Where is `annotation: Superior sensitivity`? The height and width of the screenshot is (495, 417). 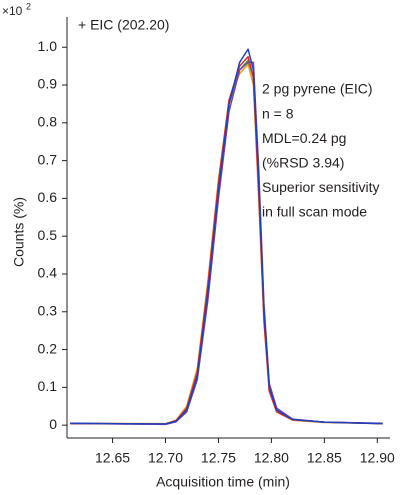 annotation: Superior sensitivity is located at coordinates (321, 187).